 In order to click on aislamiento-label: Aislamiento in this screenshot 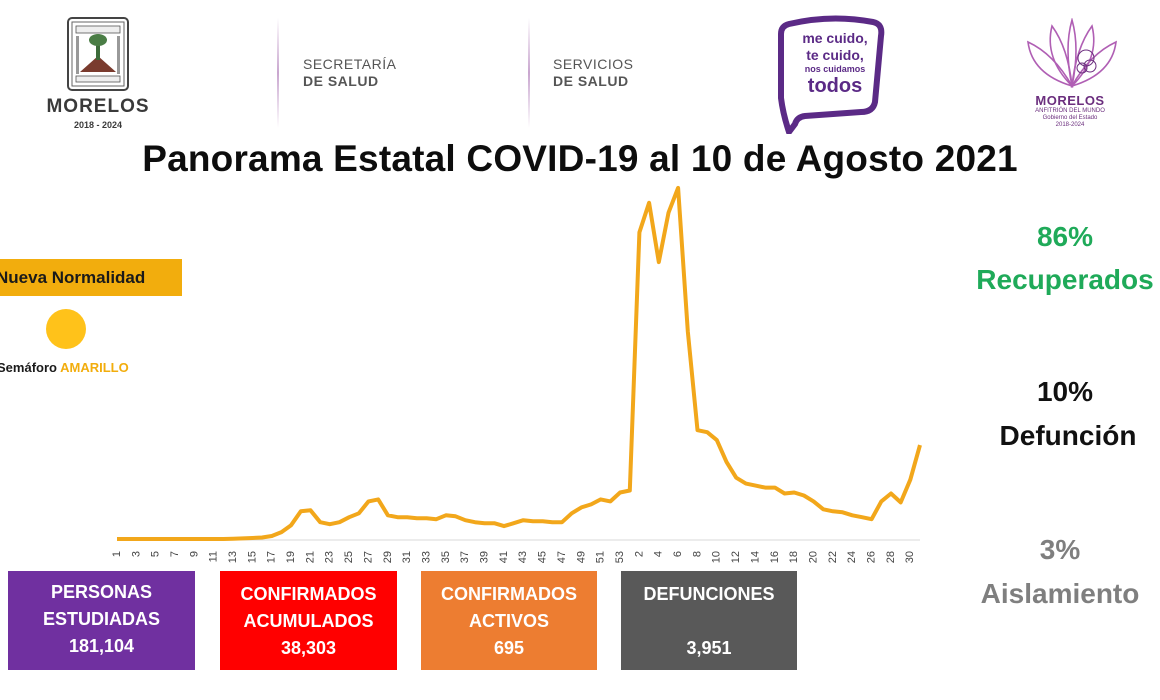, I will do `click(1060, 593)`.